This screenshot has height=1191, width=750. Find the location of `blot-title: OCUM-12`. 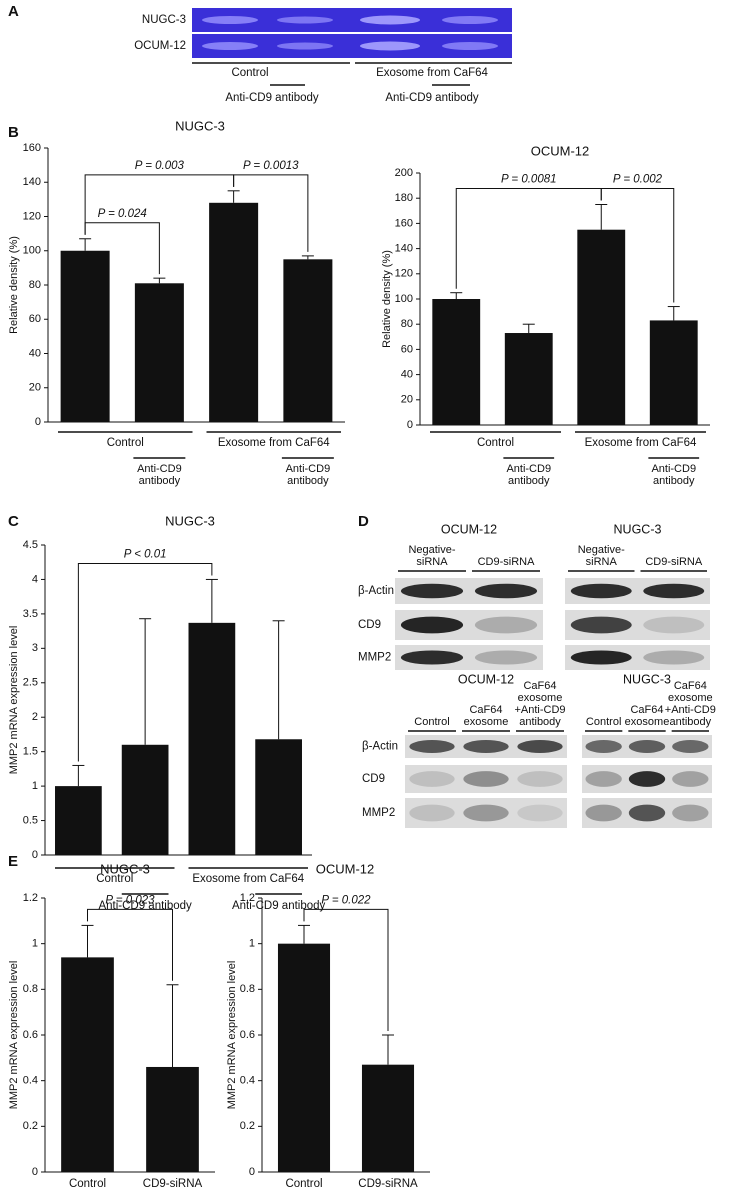

blot-title: OCUM-12 is located at coordinates (469, 529).